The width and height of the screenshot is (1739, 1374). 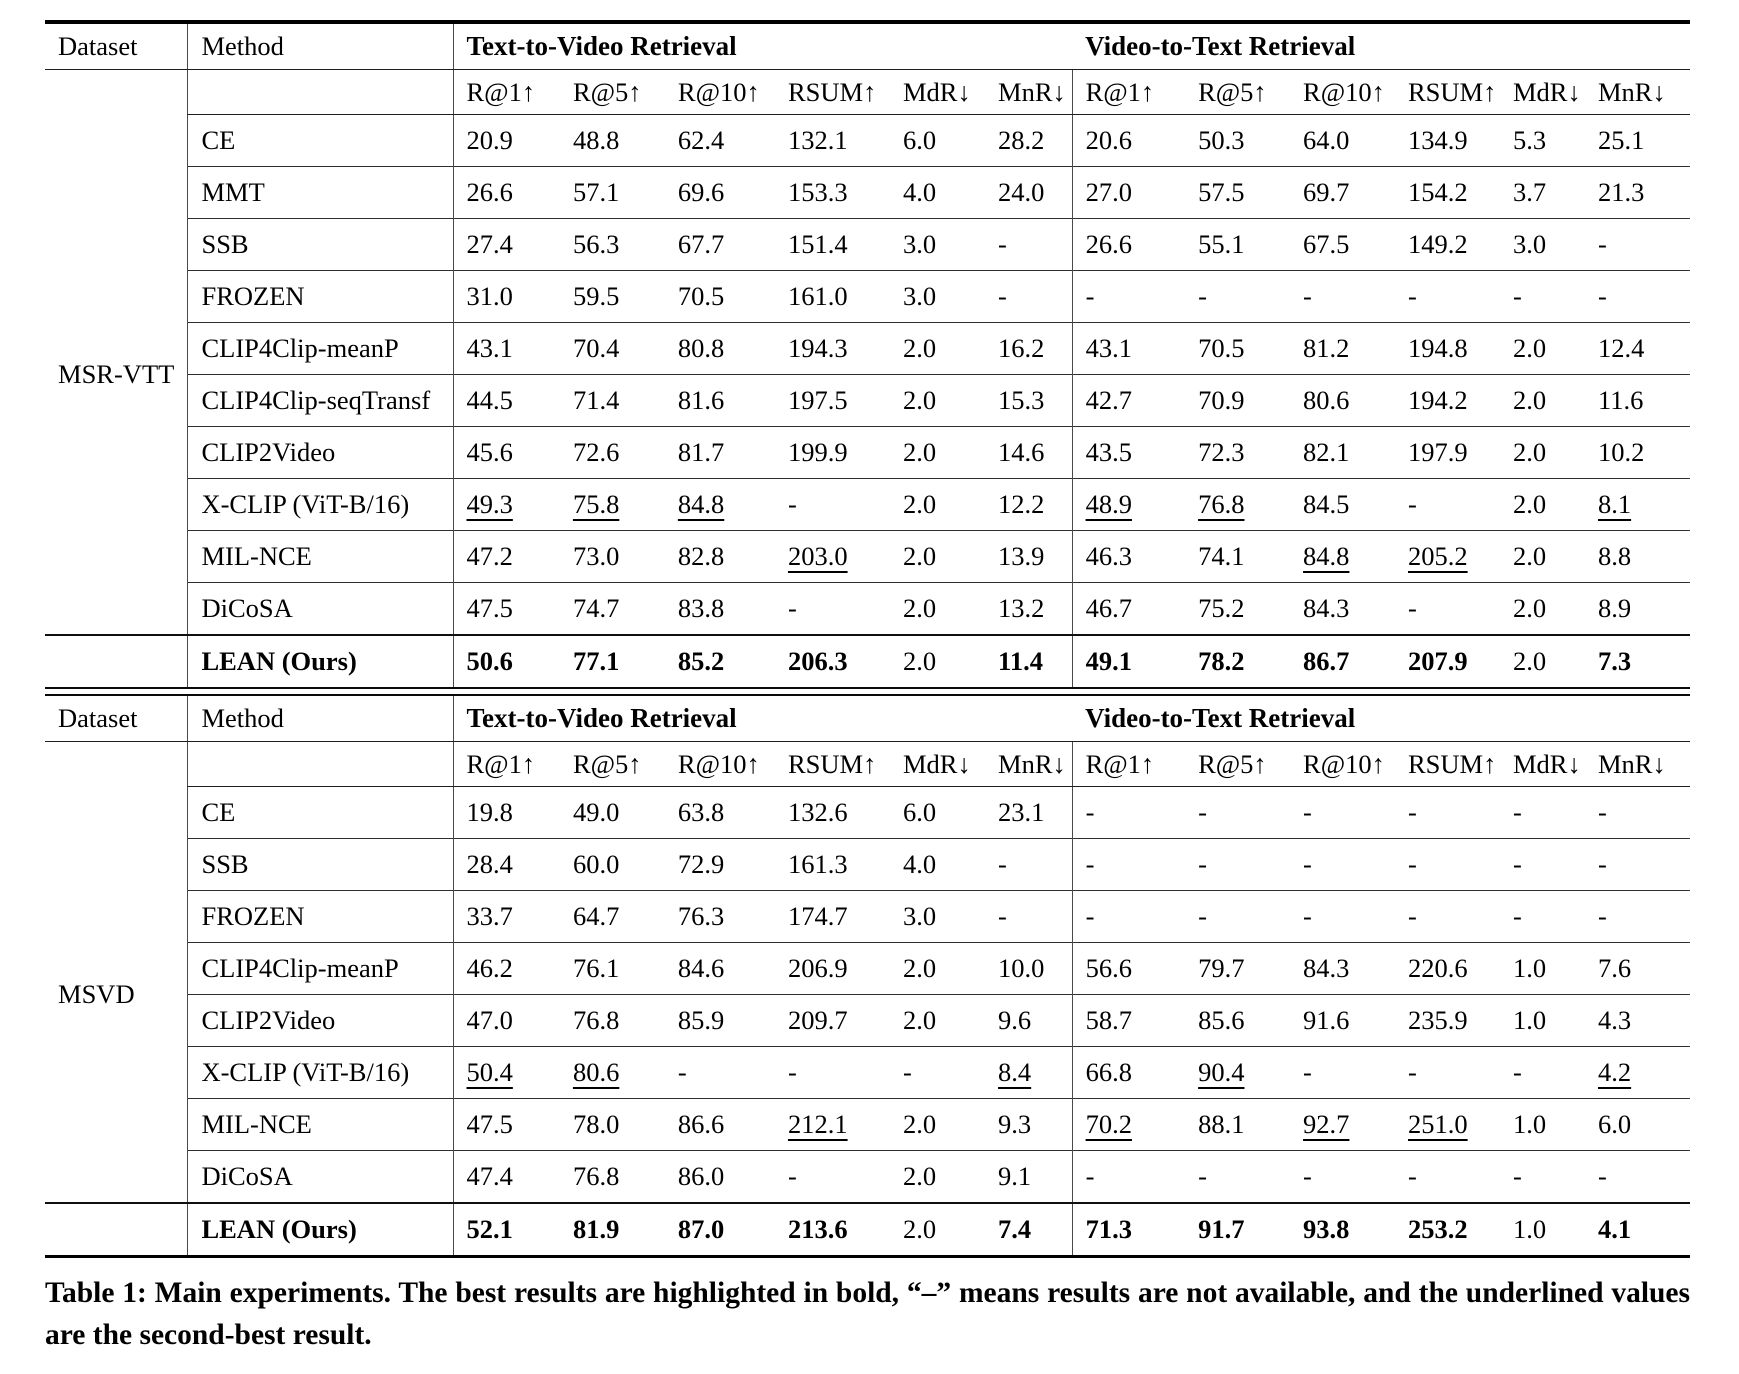 What do you see at coordinates (612, 400) in the screenshot?
I see `metric-cell: 71.4` at bounding box center [612, 400].